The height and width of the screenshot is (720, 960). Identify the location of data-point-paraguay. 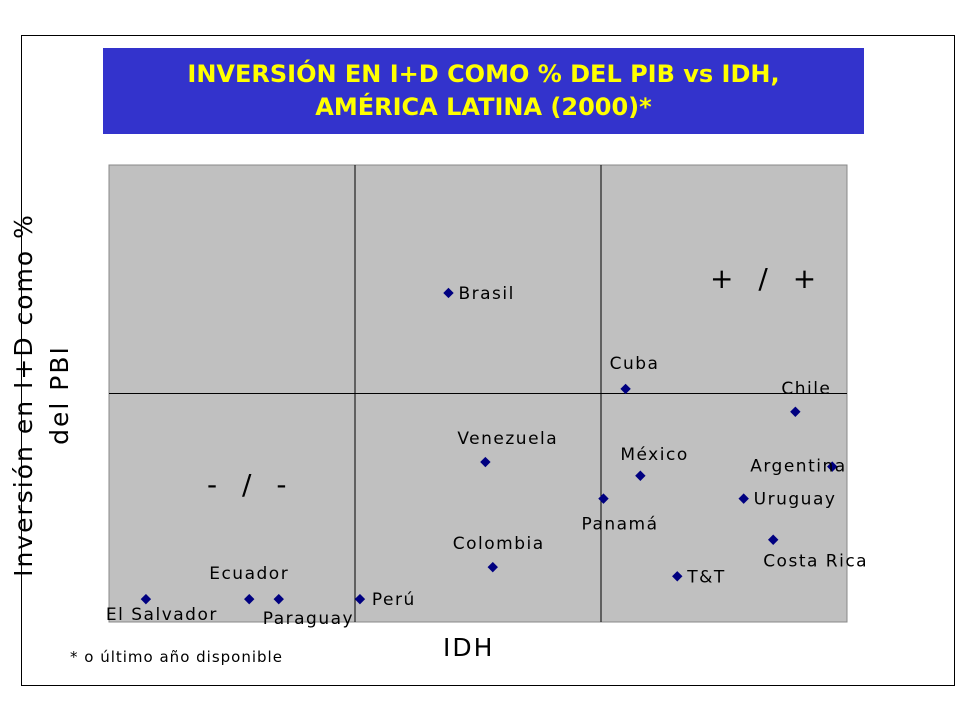
(278, 599).